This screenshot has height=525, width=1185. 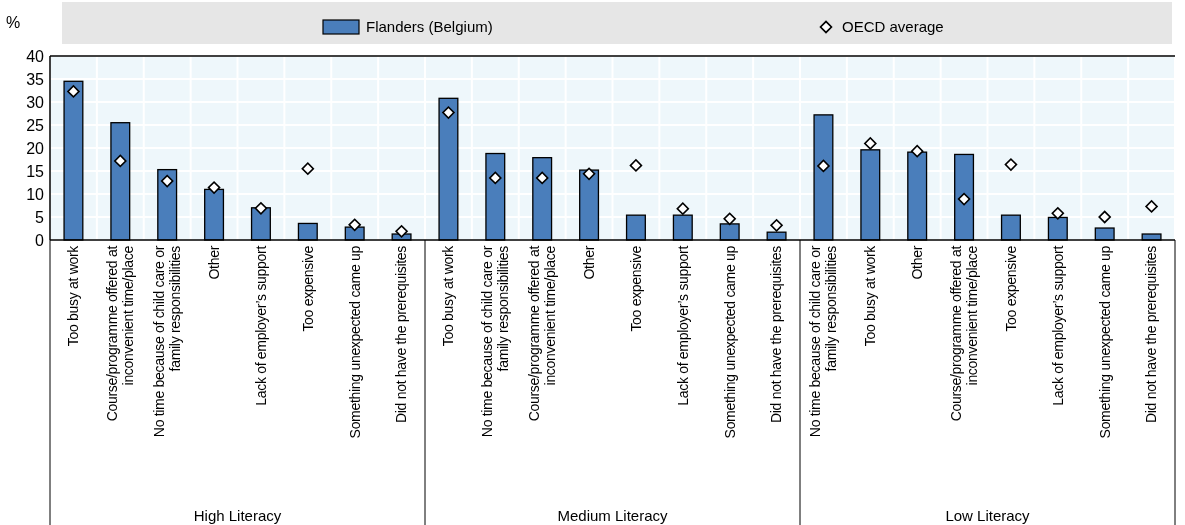 I want to click on legend-label: OECD average, so click(x=893, y=26).